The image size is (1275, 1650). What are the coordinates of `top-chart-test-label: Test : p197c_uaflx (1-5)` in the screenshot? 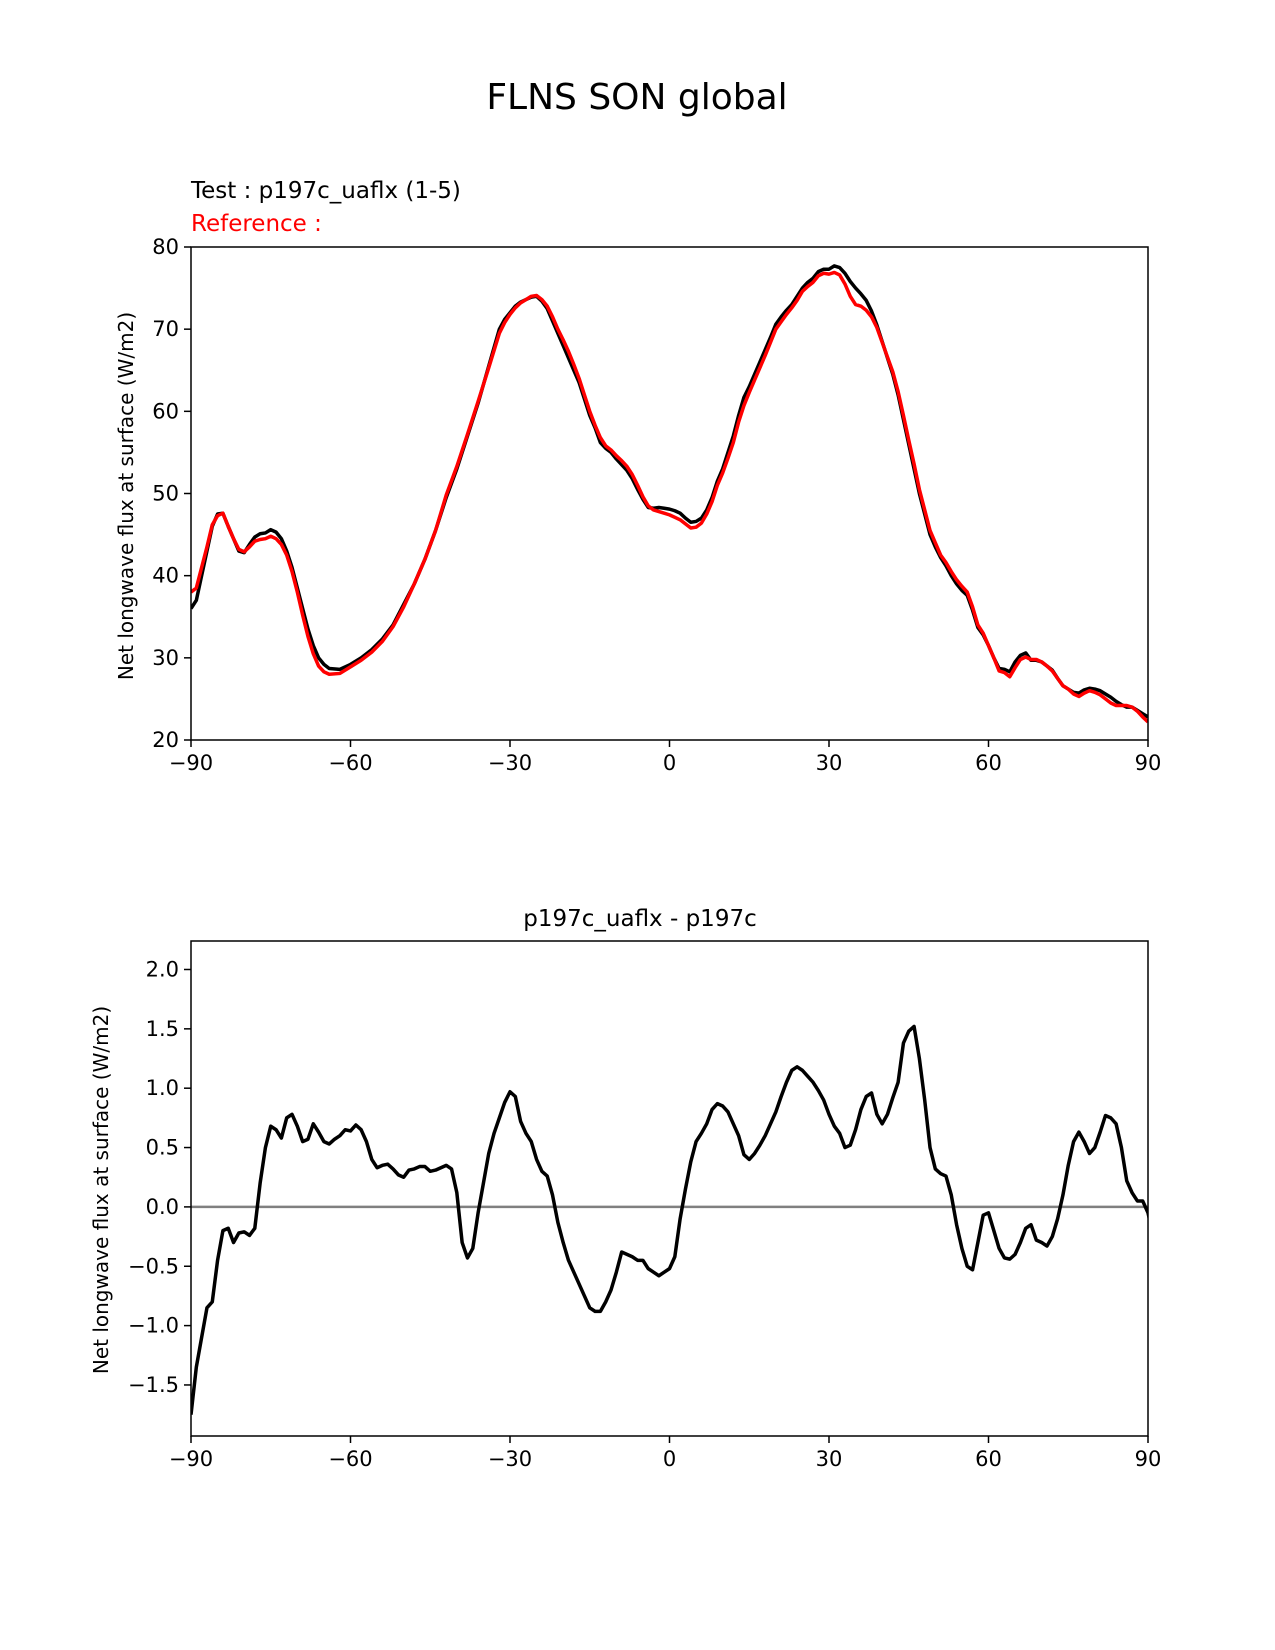 It's located at (325, 191).